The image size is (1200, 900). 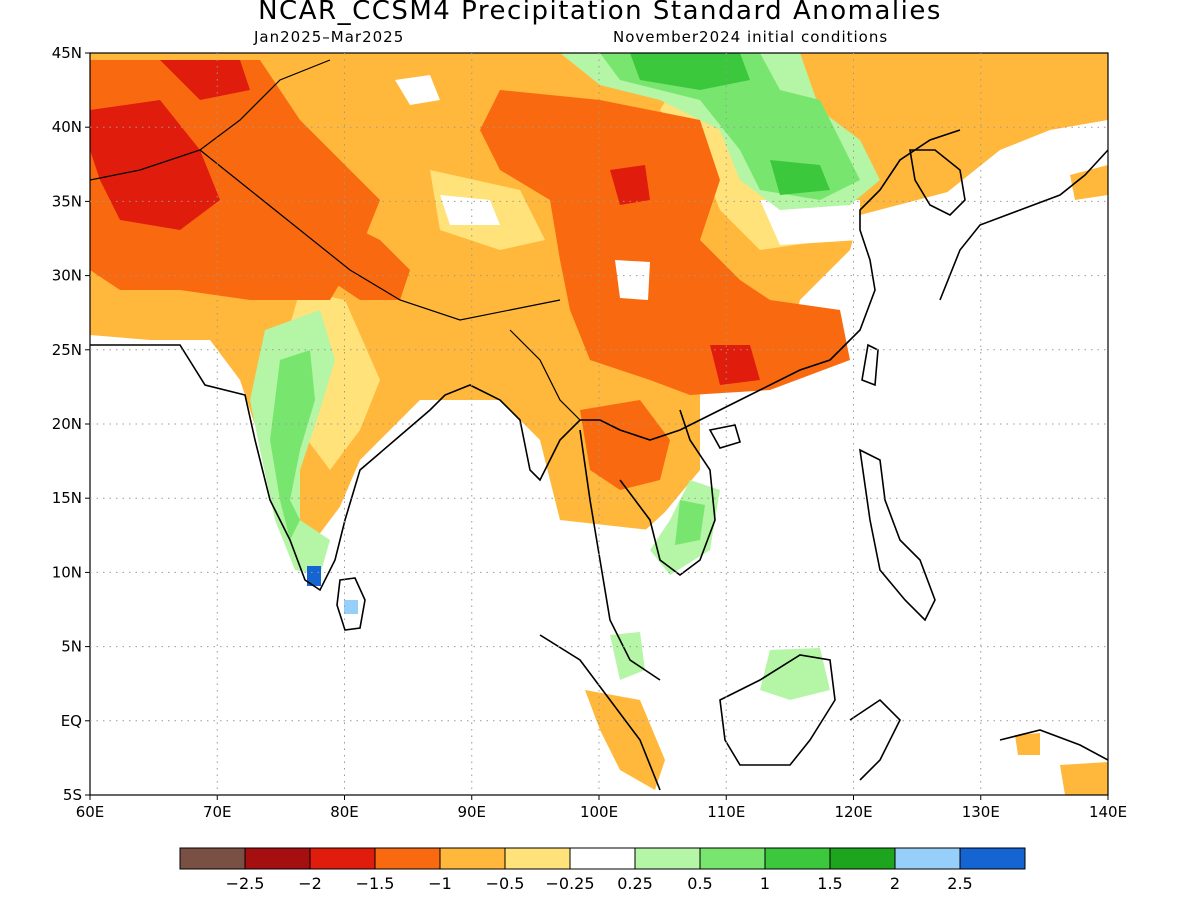 I want to click on colorbar-label: −2.5, so click(x=245, y=883).